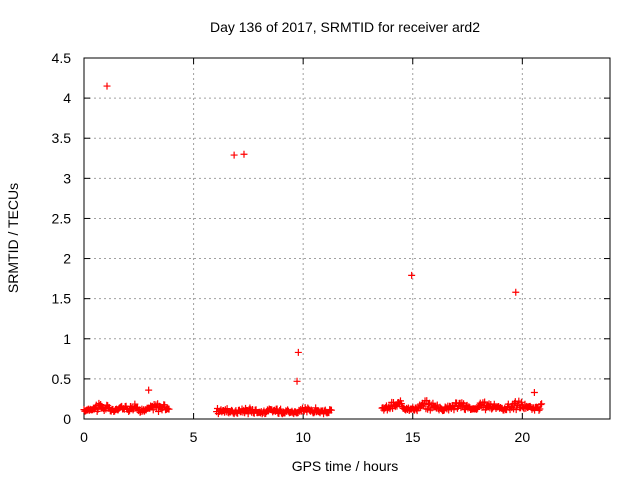 The image size is (640, 480). I want to click on y-tick-label: 4.5, so click(62, 58).